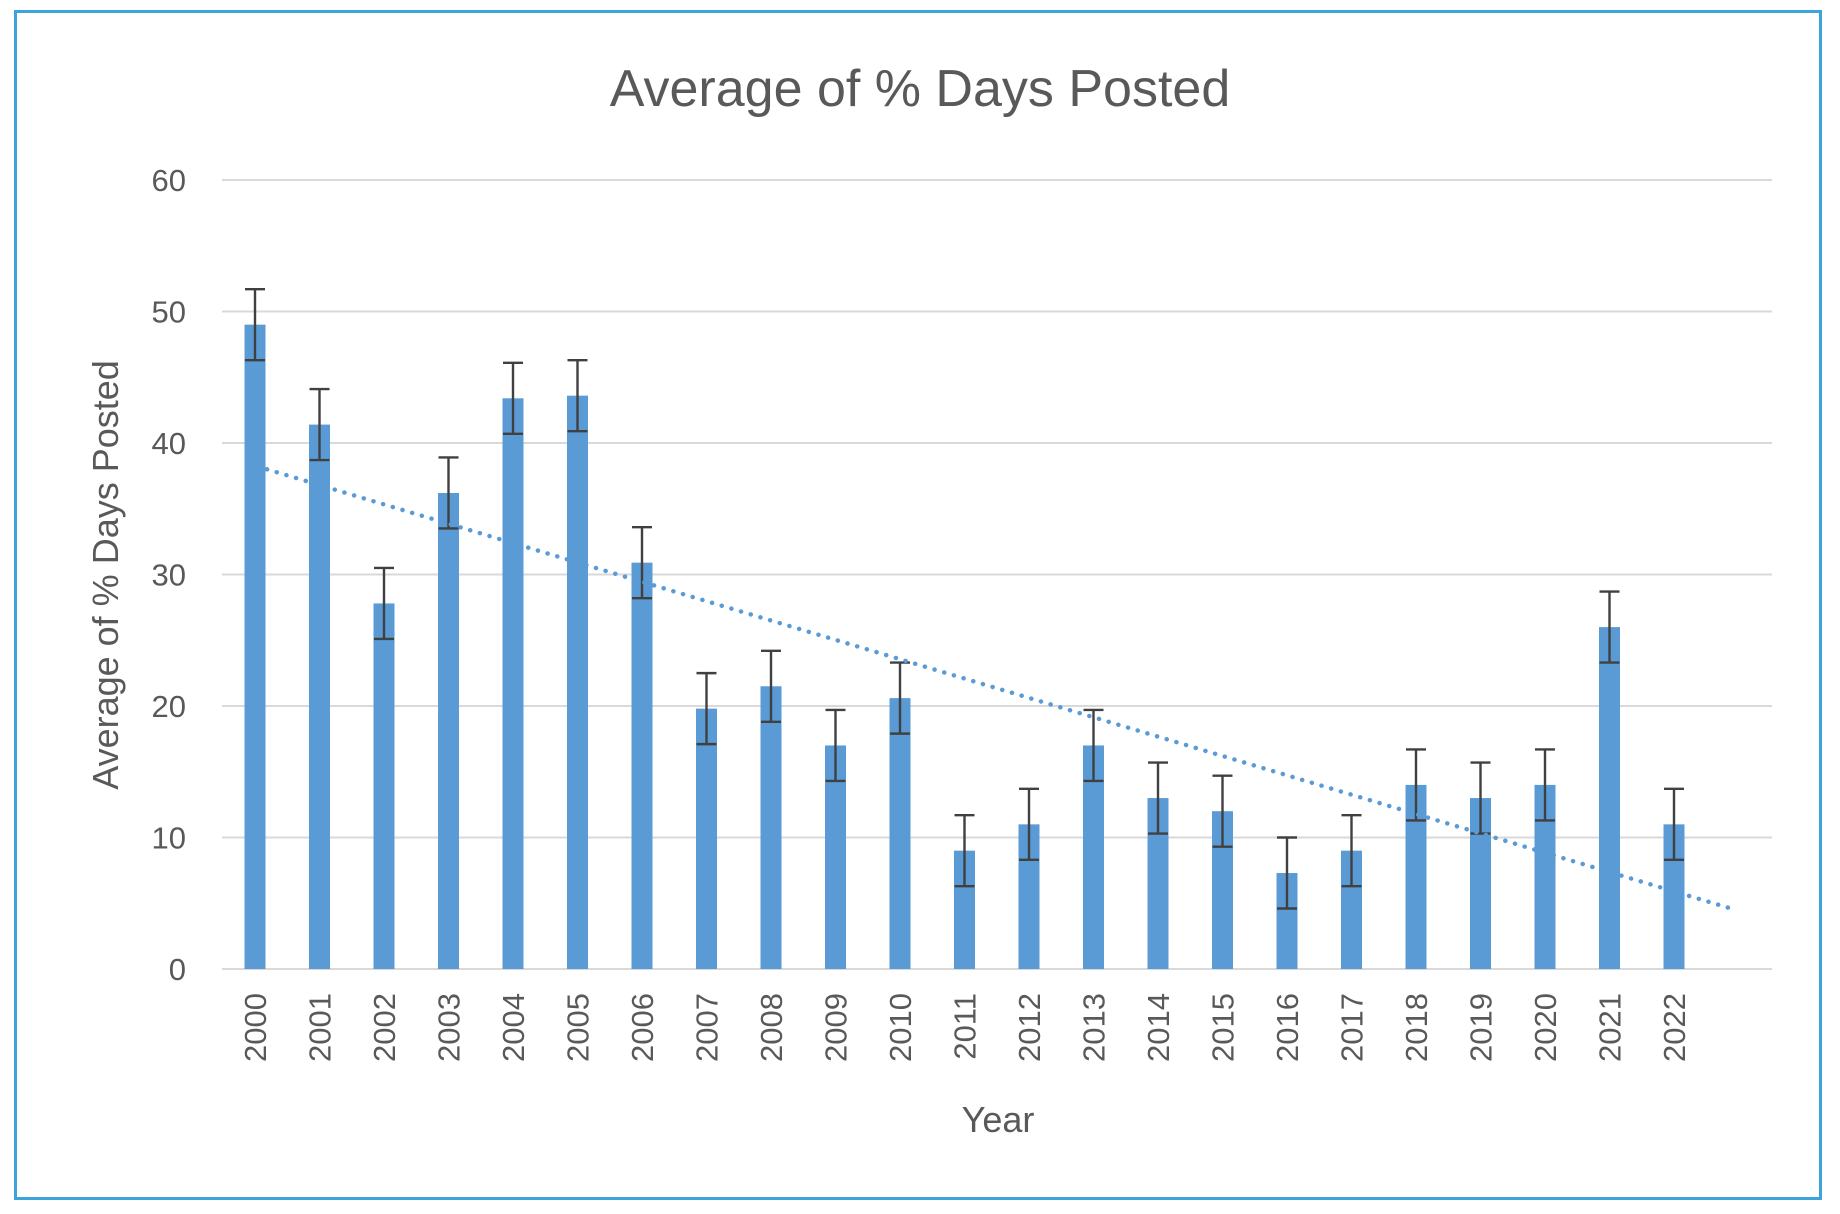 Image resolution: width=1840 pixels, height=1214 pixels. What do you see at coordinates (1416, 876) in the screenshot?
I see `bar-2018` at bounding box center [1416, 876].